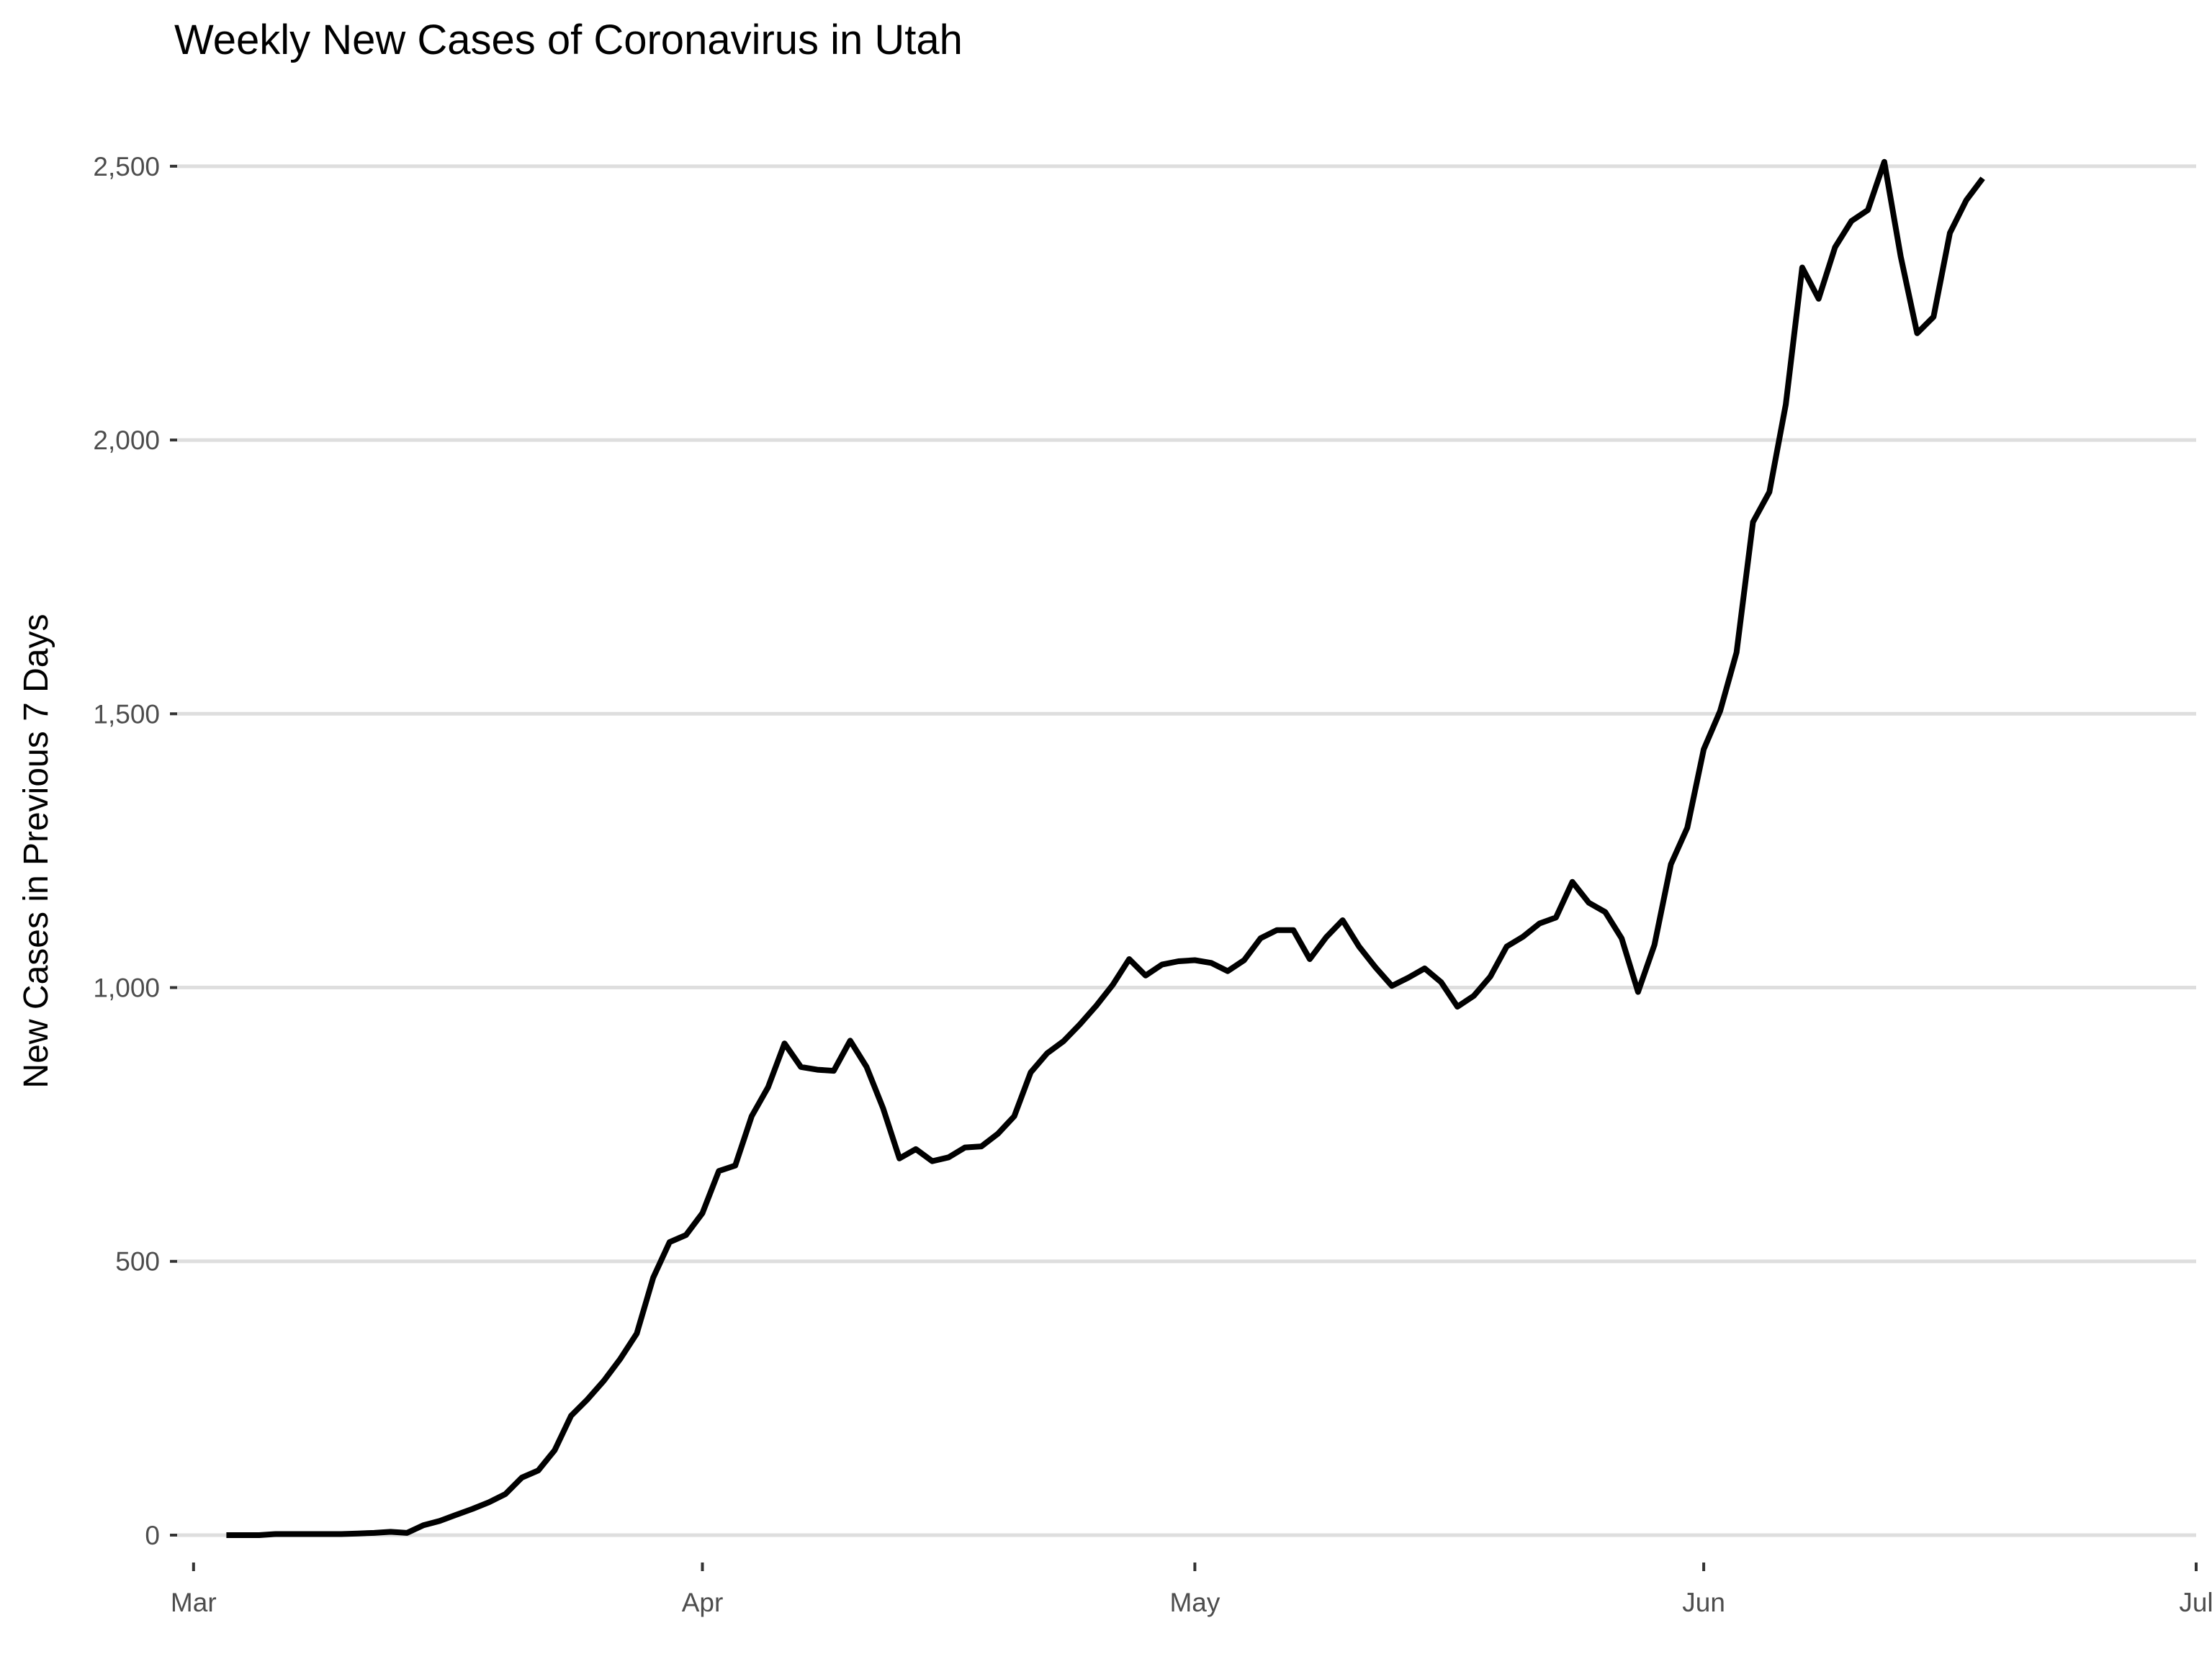 This screenshot has width=2212, height=1659. Describe the element at coordinates (194, 1602) in the screenshot. I see `x-tick-label: Mar` at that location.